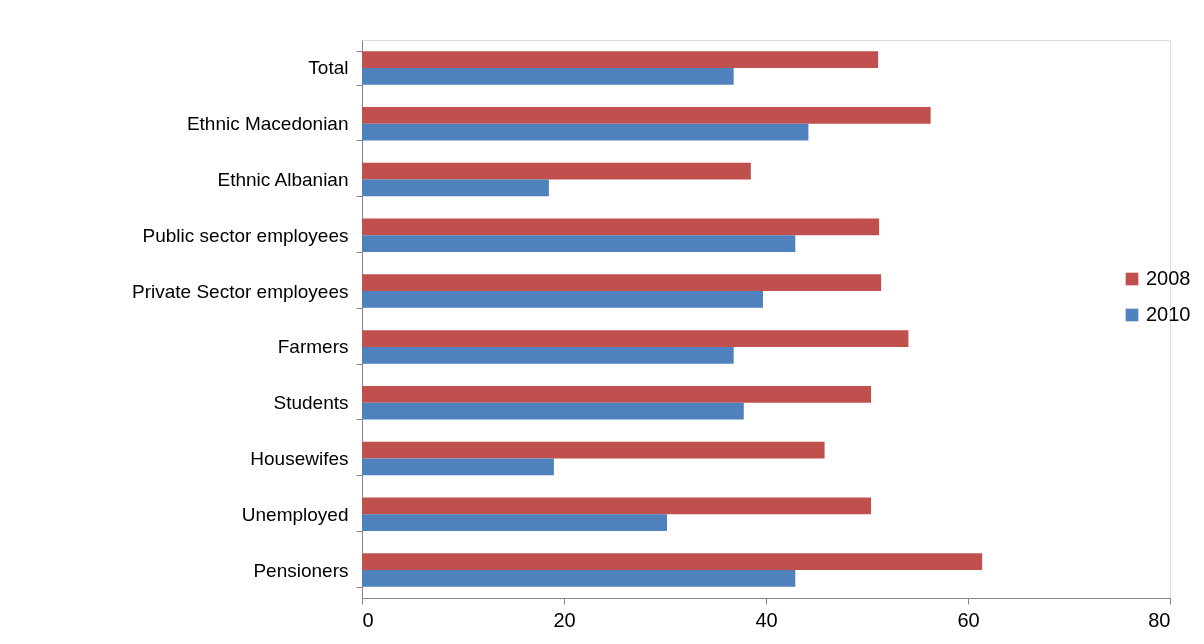  What do you see at coordinates (299, 458) in the screenshot?
I see `y-tick-label: Housewifes` at bounding box center [299, 458].